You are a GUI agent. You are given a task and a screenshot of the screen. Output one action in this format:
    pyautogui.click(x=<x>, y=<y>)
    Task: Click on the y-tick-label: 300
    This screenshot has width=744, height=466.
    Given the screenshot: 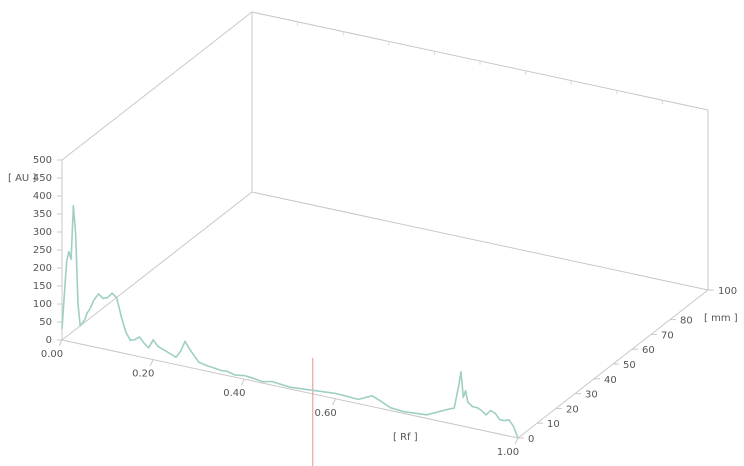 What is the action you would take?
    pyautogui.click(x=42, y=232)
    